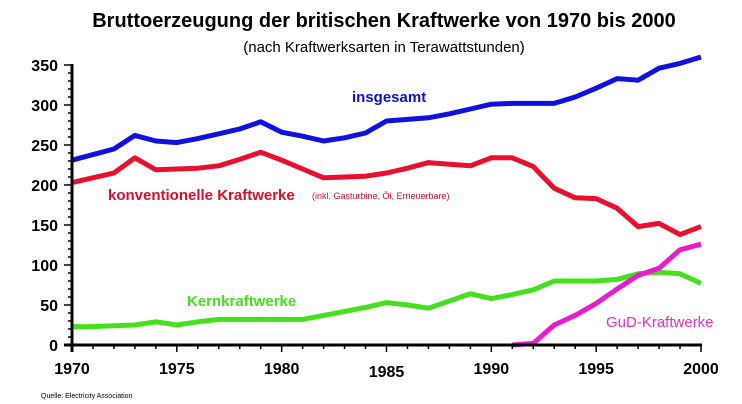 Image resolution: width=742 pixels, height=404 pixels. What do you see at coordinates (387, 372) in the screenshot?
I see `x-tick-label: 1985` at bounding box center [387, 372].